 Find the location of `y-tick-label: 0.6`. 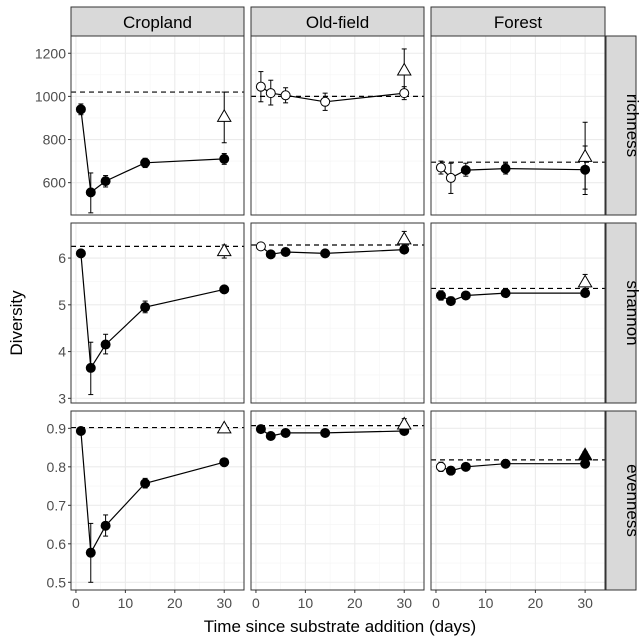

y-tick-label: 0.6 is located at coordinates (57, 544).